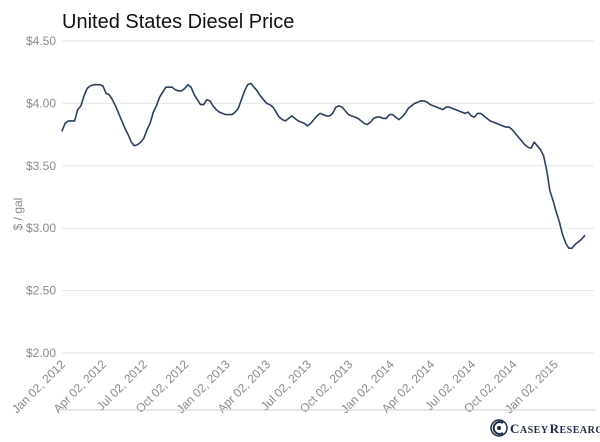 The width and height of the screenshot is (600, 442). What do you see at coordinates (41, 291) in the screenshot?
I see `y-tick-label: $2.50` at bounding box center [41, 291].